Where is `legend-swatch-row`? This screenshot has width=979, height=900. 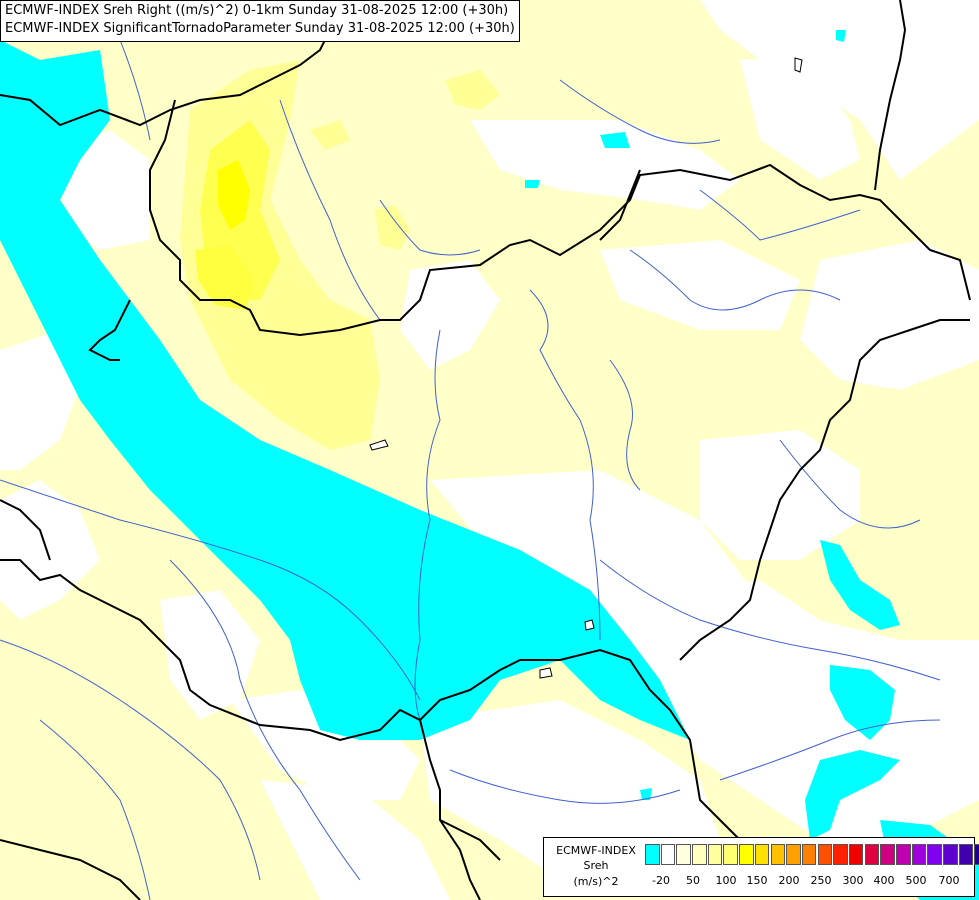 legend-swatch-row is located at coordinates (812, 854).